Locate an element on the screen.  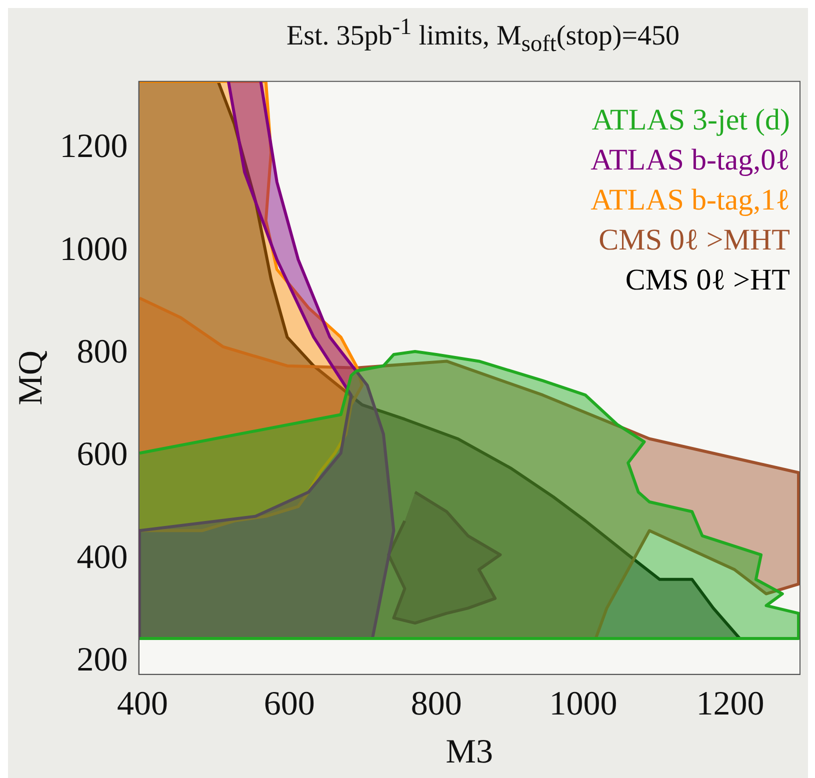
y-tick-label: 1200 is located at coordinates (94, 146).